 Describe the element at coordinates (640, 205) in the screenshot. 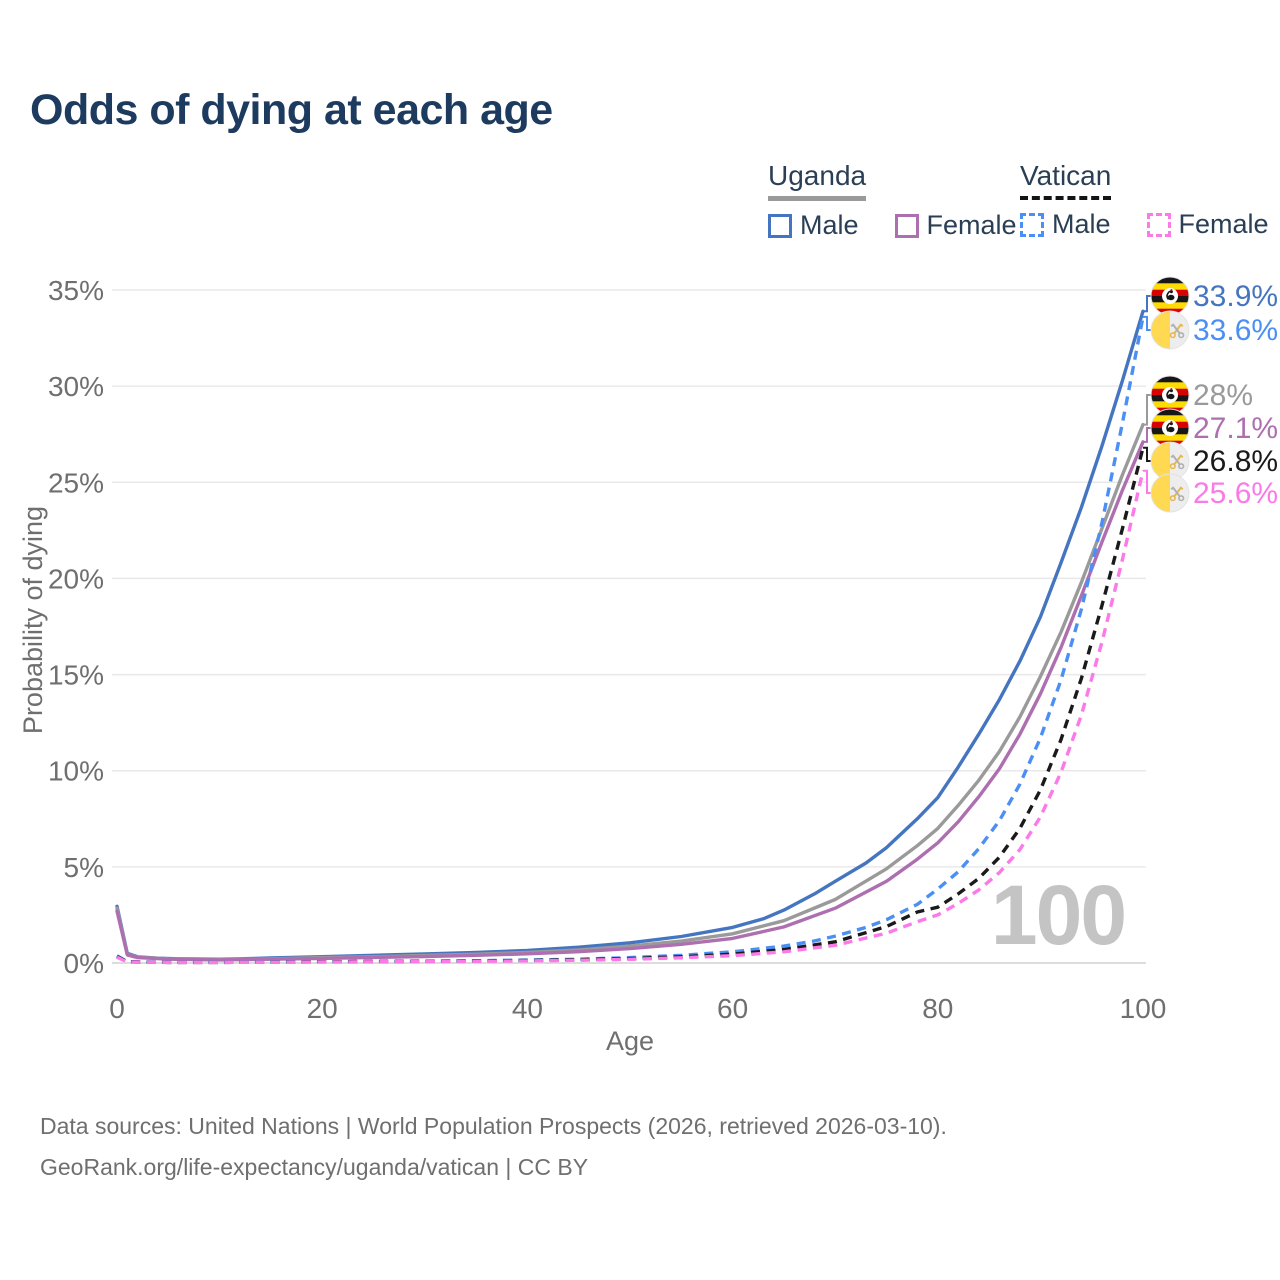

I see `legend: Uganda Male Female Vatican Male Female` at that location.